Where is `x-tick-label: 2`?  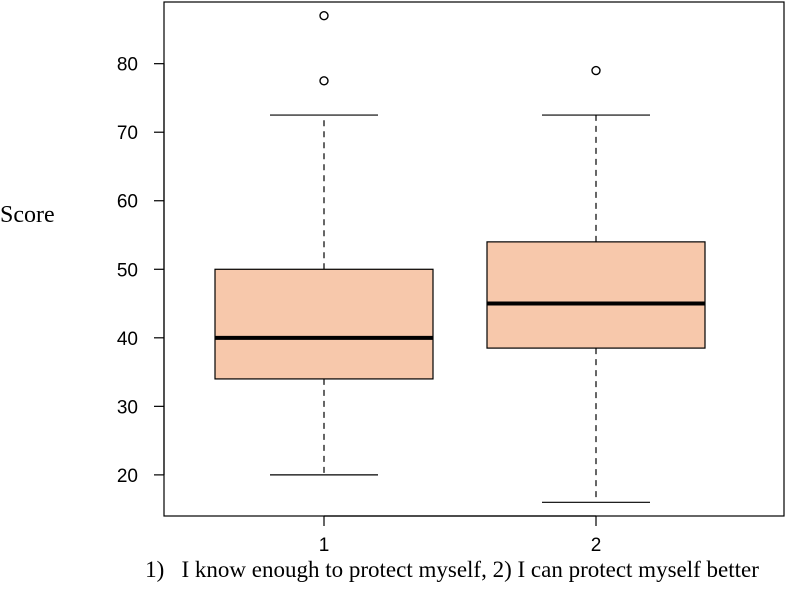
x-tick-label: 2 is located at coordinates (596, 545).